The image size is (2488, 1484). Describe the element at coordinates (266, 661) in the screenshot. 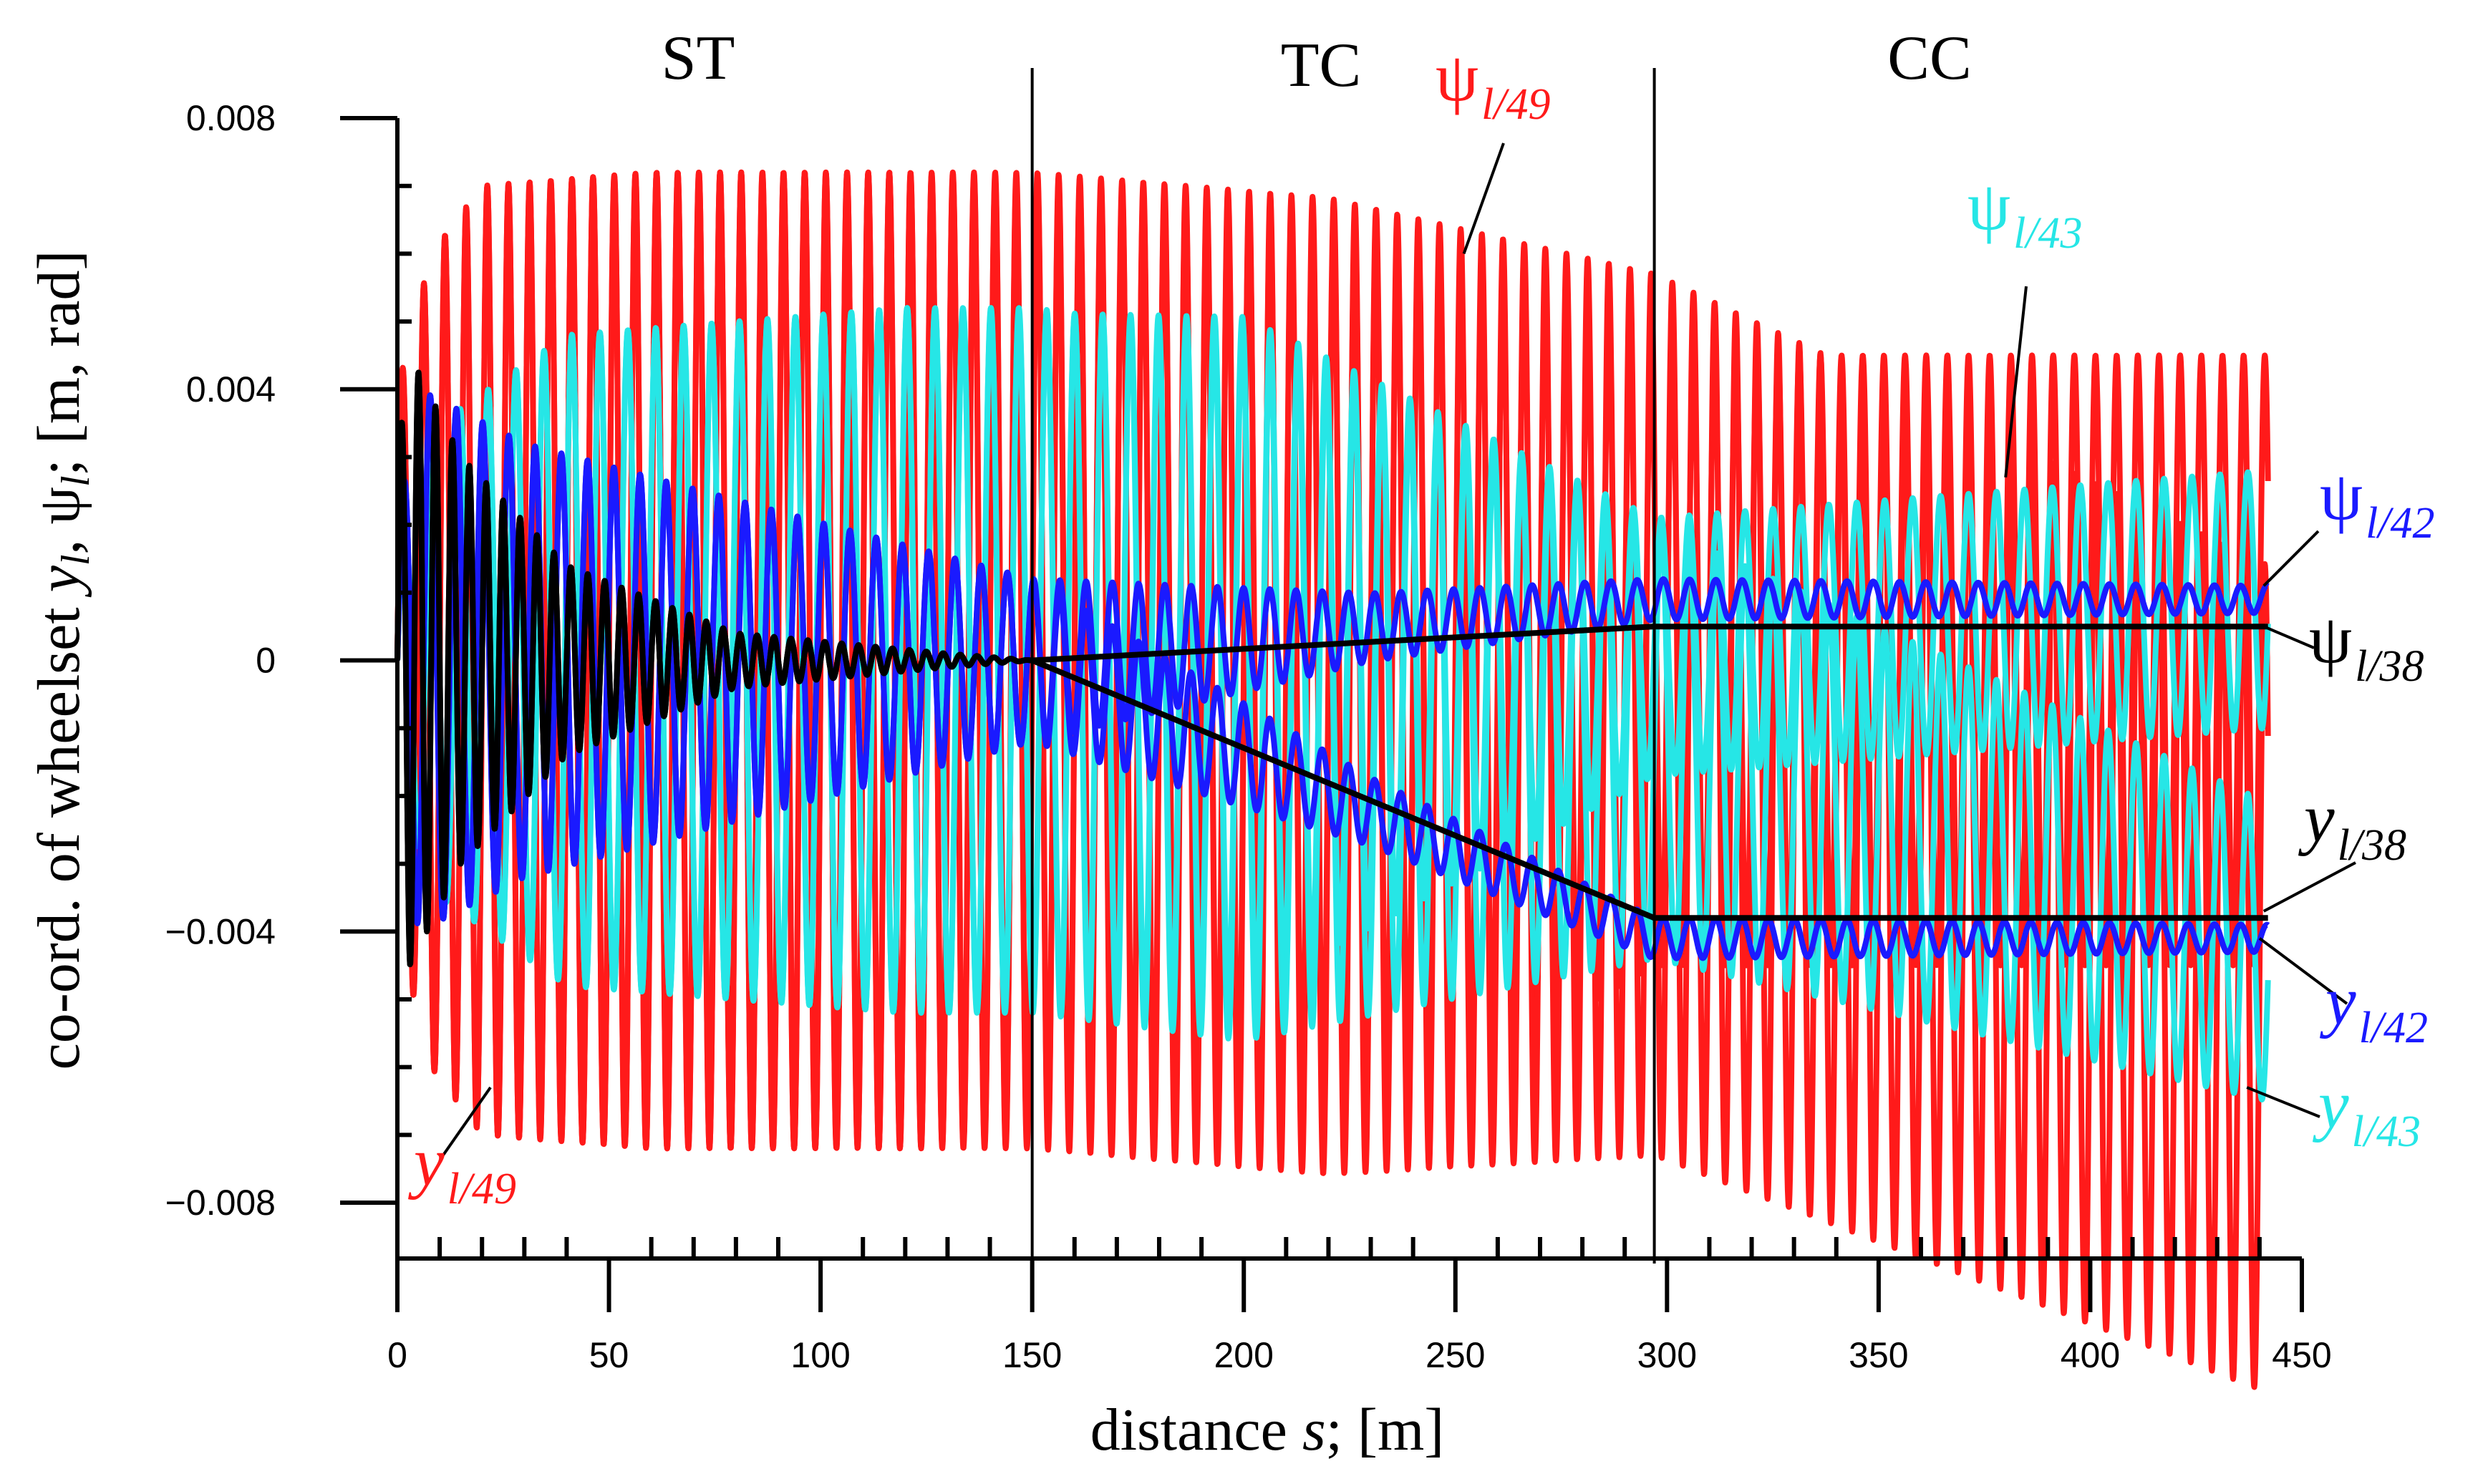

I see `y-tick-label: 0` at that location.